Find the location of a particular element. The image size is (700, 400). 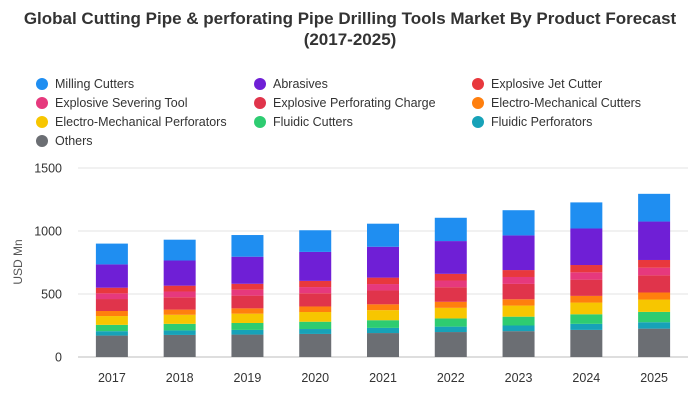

legend-item: Electro-Mechanical Perforators is located at coordinates (145, 121).